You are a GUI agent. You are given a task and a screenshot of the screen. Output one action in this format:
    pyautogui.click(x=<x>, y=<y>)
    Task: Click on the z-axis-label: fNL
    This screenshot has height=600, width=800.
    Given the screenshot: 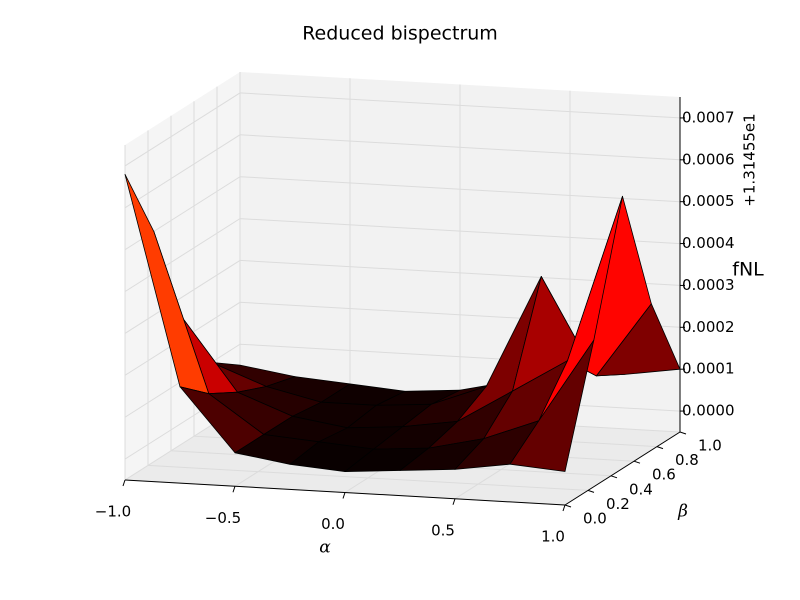 What is the action you would take?
    pyautogui.click(x=748, y=270)
    